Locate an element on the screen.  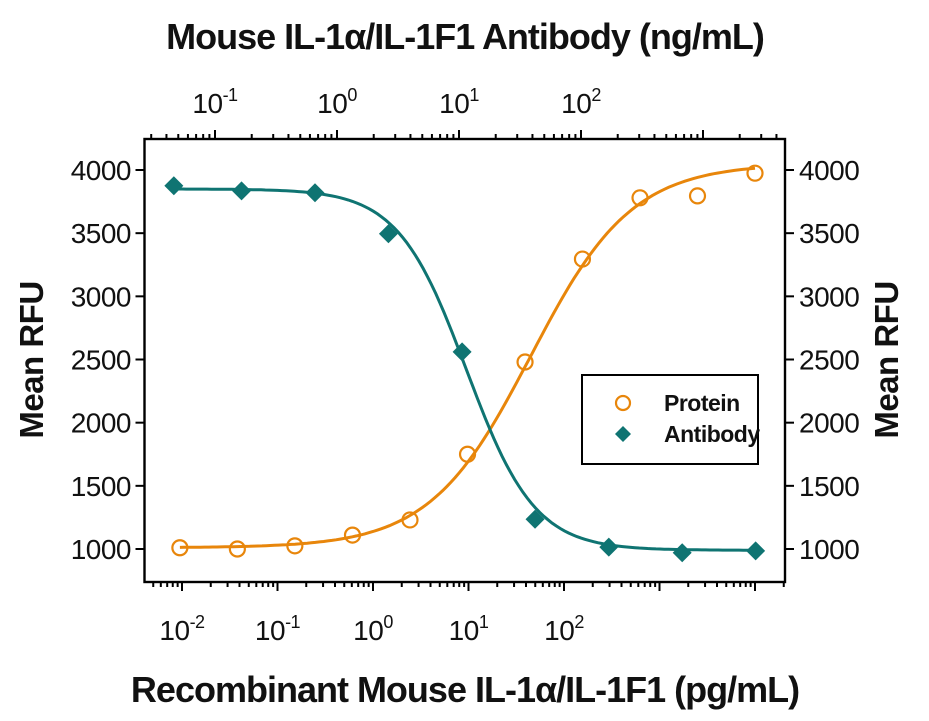
left-y-tick-label: 3000 is located at coordinates (101, 296).